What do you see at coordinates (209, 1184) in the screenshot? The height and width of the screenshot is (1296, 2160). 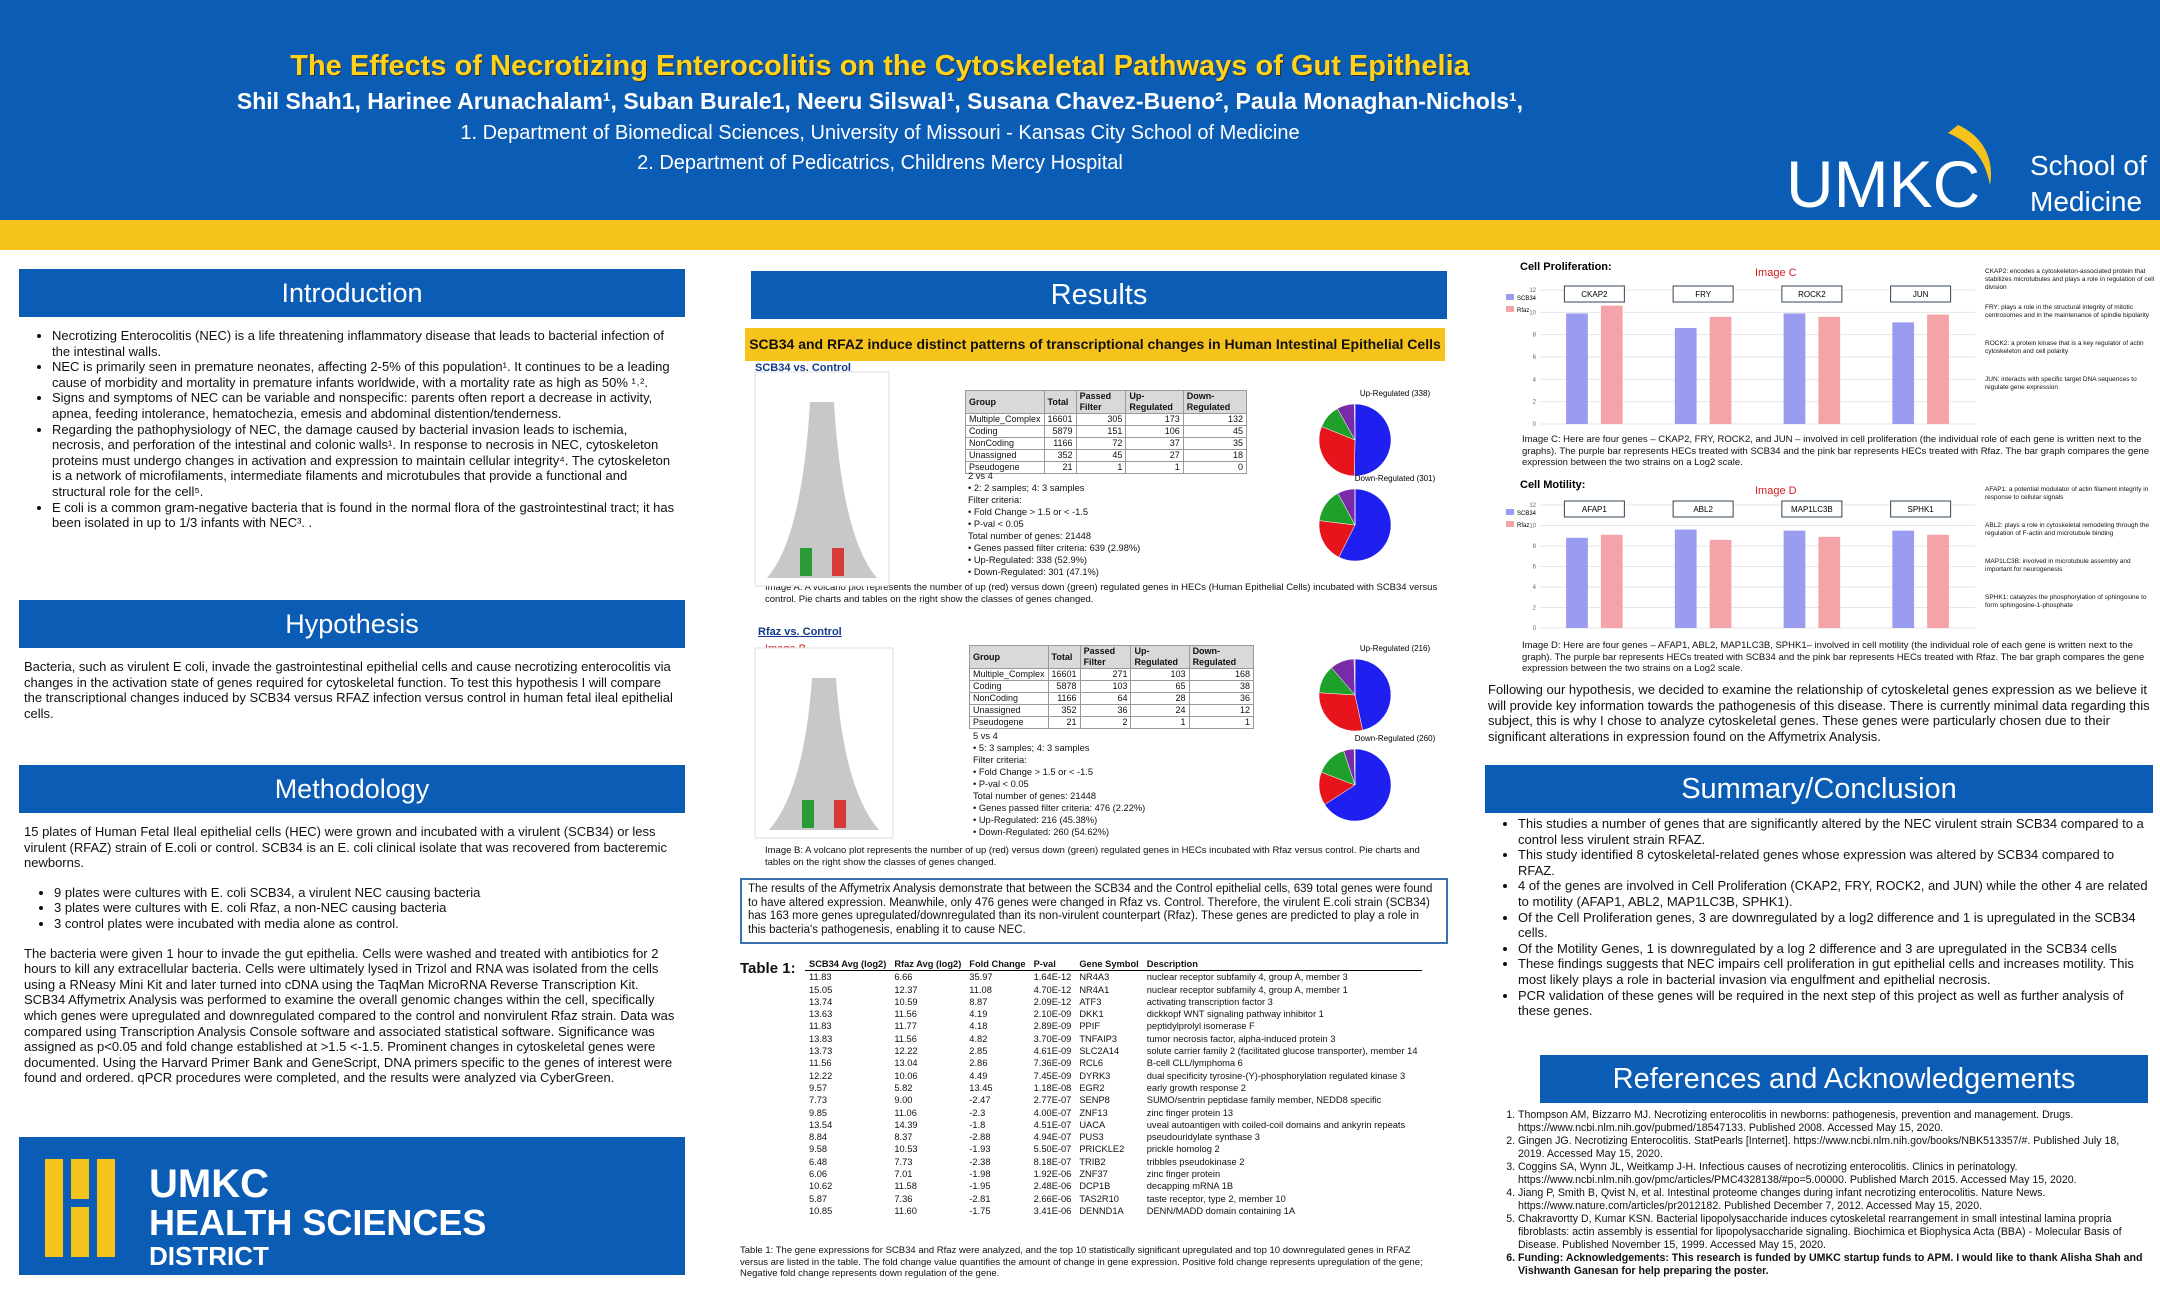 I see `logo-name: UMKC` at bounding box center [209, 1184].